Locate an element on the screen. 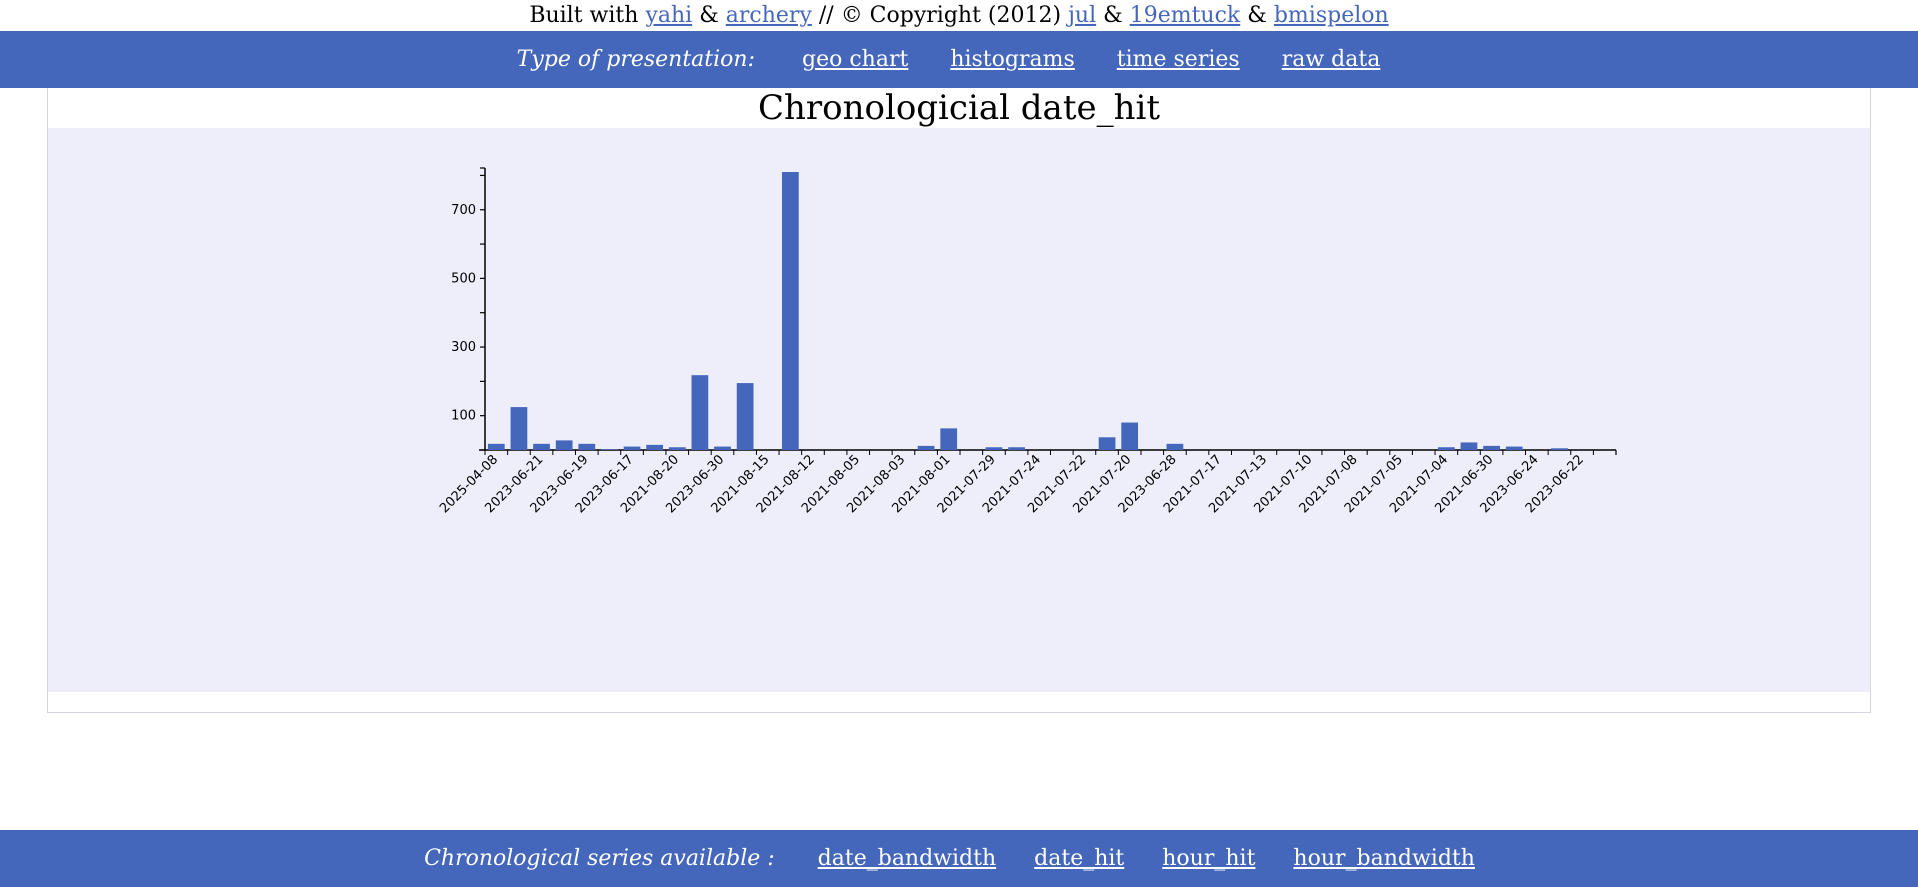 This screenshot has height=887, width=1918. series-date-hit-link: date_hit is located at coordinates (1079, 858).